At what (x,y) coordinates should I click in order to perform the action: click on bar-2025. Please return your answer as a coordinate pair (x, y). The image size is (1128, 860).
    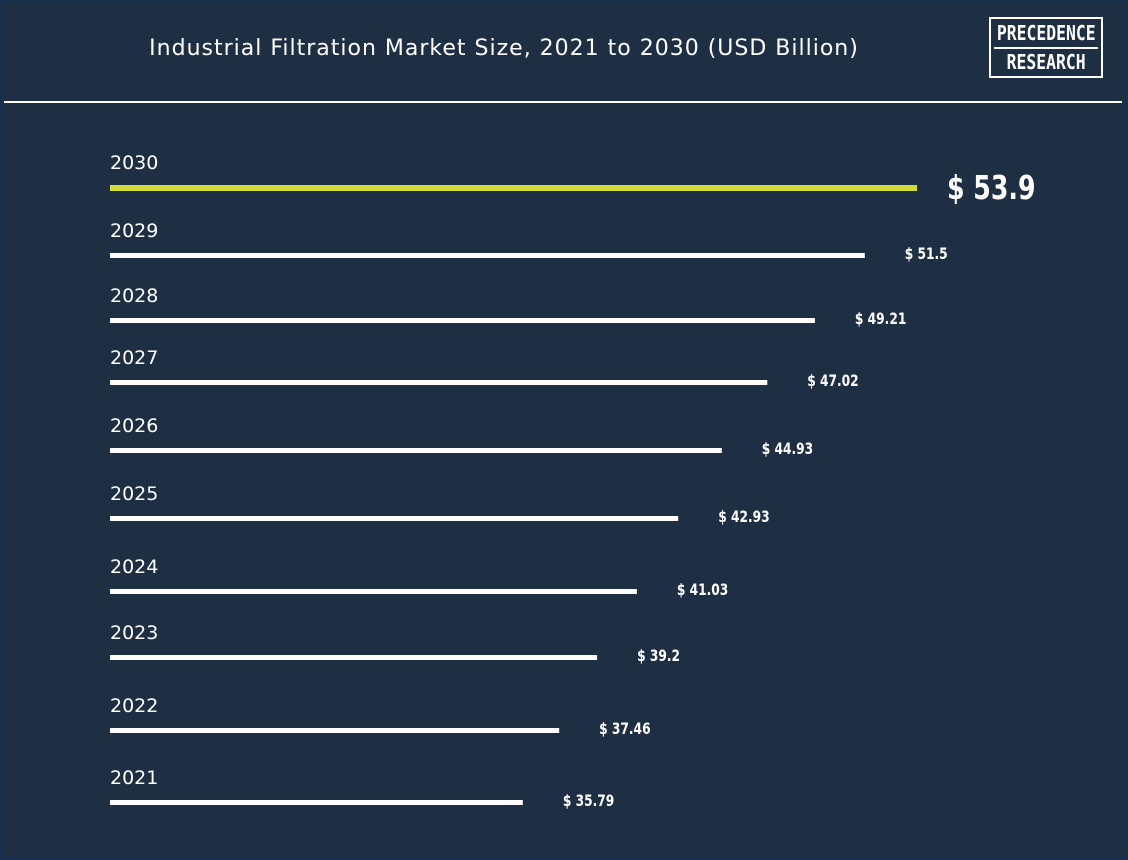
    Looking at the image, I should click on (394, 518).